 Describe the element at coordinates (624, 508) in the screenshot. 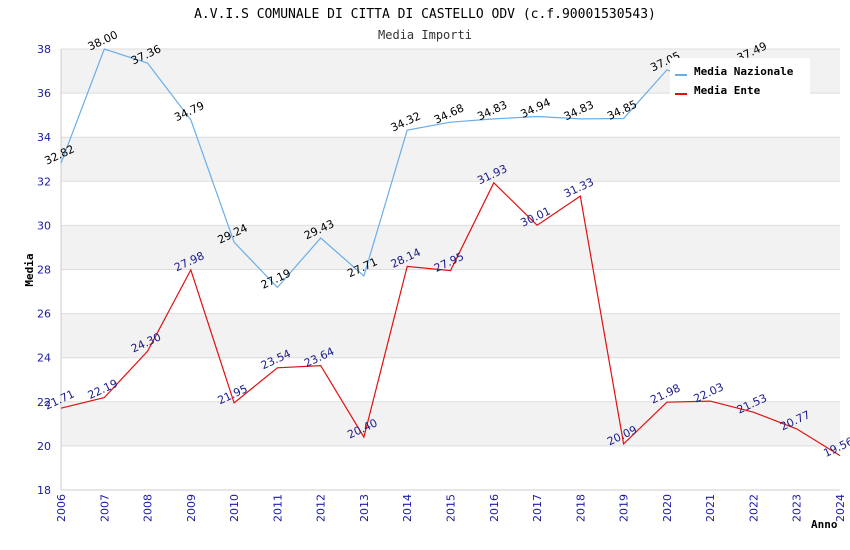

I see `x-tick-label: 2019` at that location.